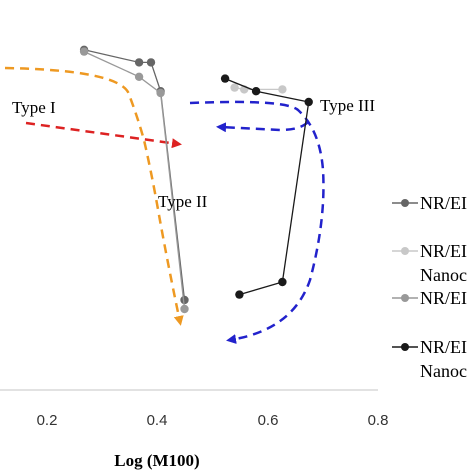  Describe the element at coordinates (156, 460) in the screenshot. I see `x-axis-title: Log (M100)` at that location.